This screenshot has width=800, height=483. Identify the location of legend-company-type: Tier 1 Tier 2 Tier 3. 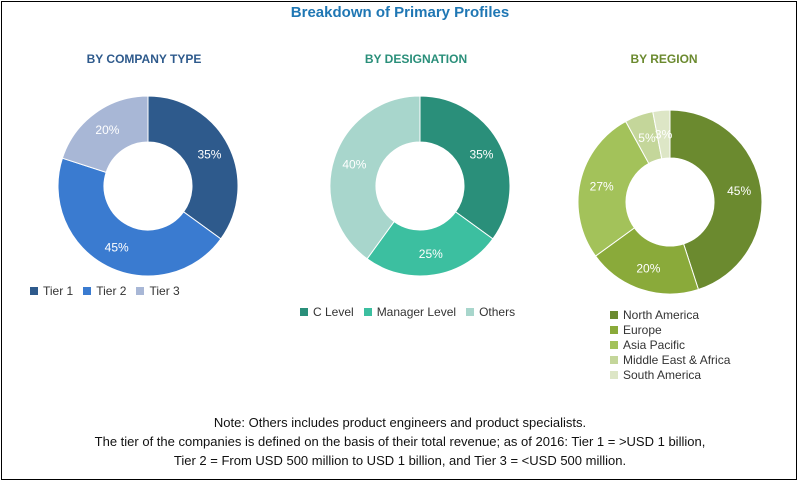
(105, 291).